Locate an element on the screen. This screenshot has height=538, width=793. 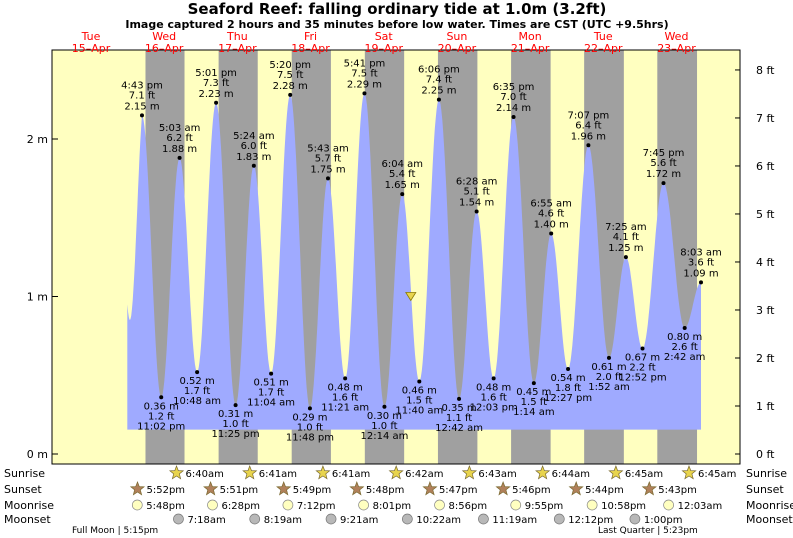
sunrise-time: 6:44am is located at coordinates (571, 474).